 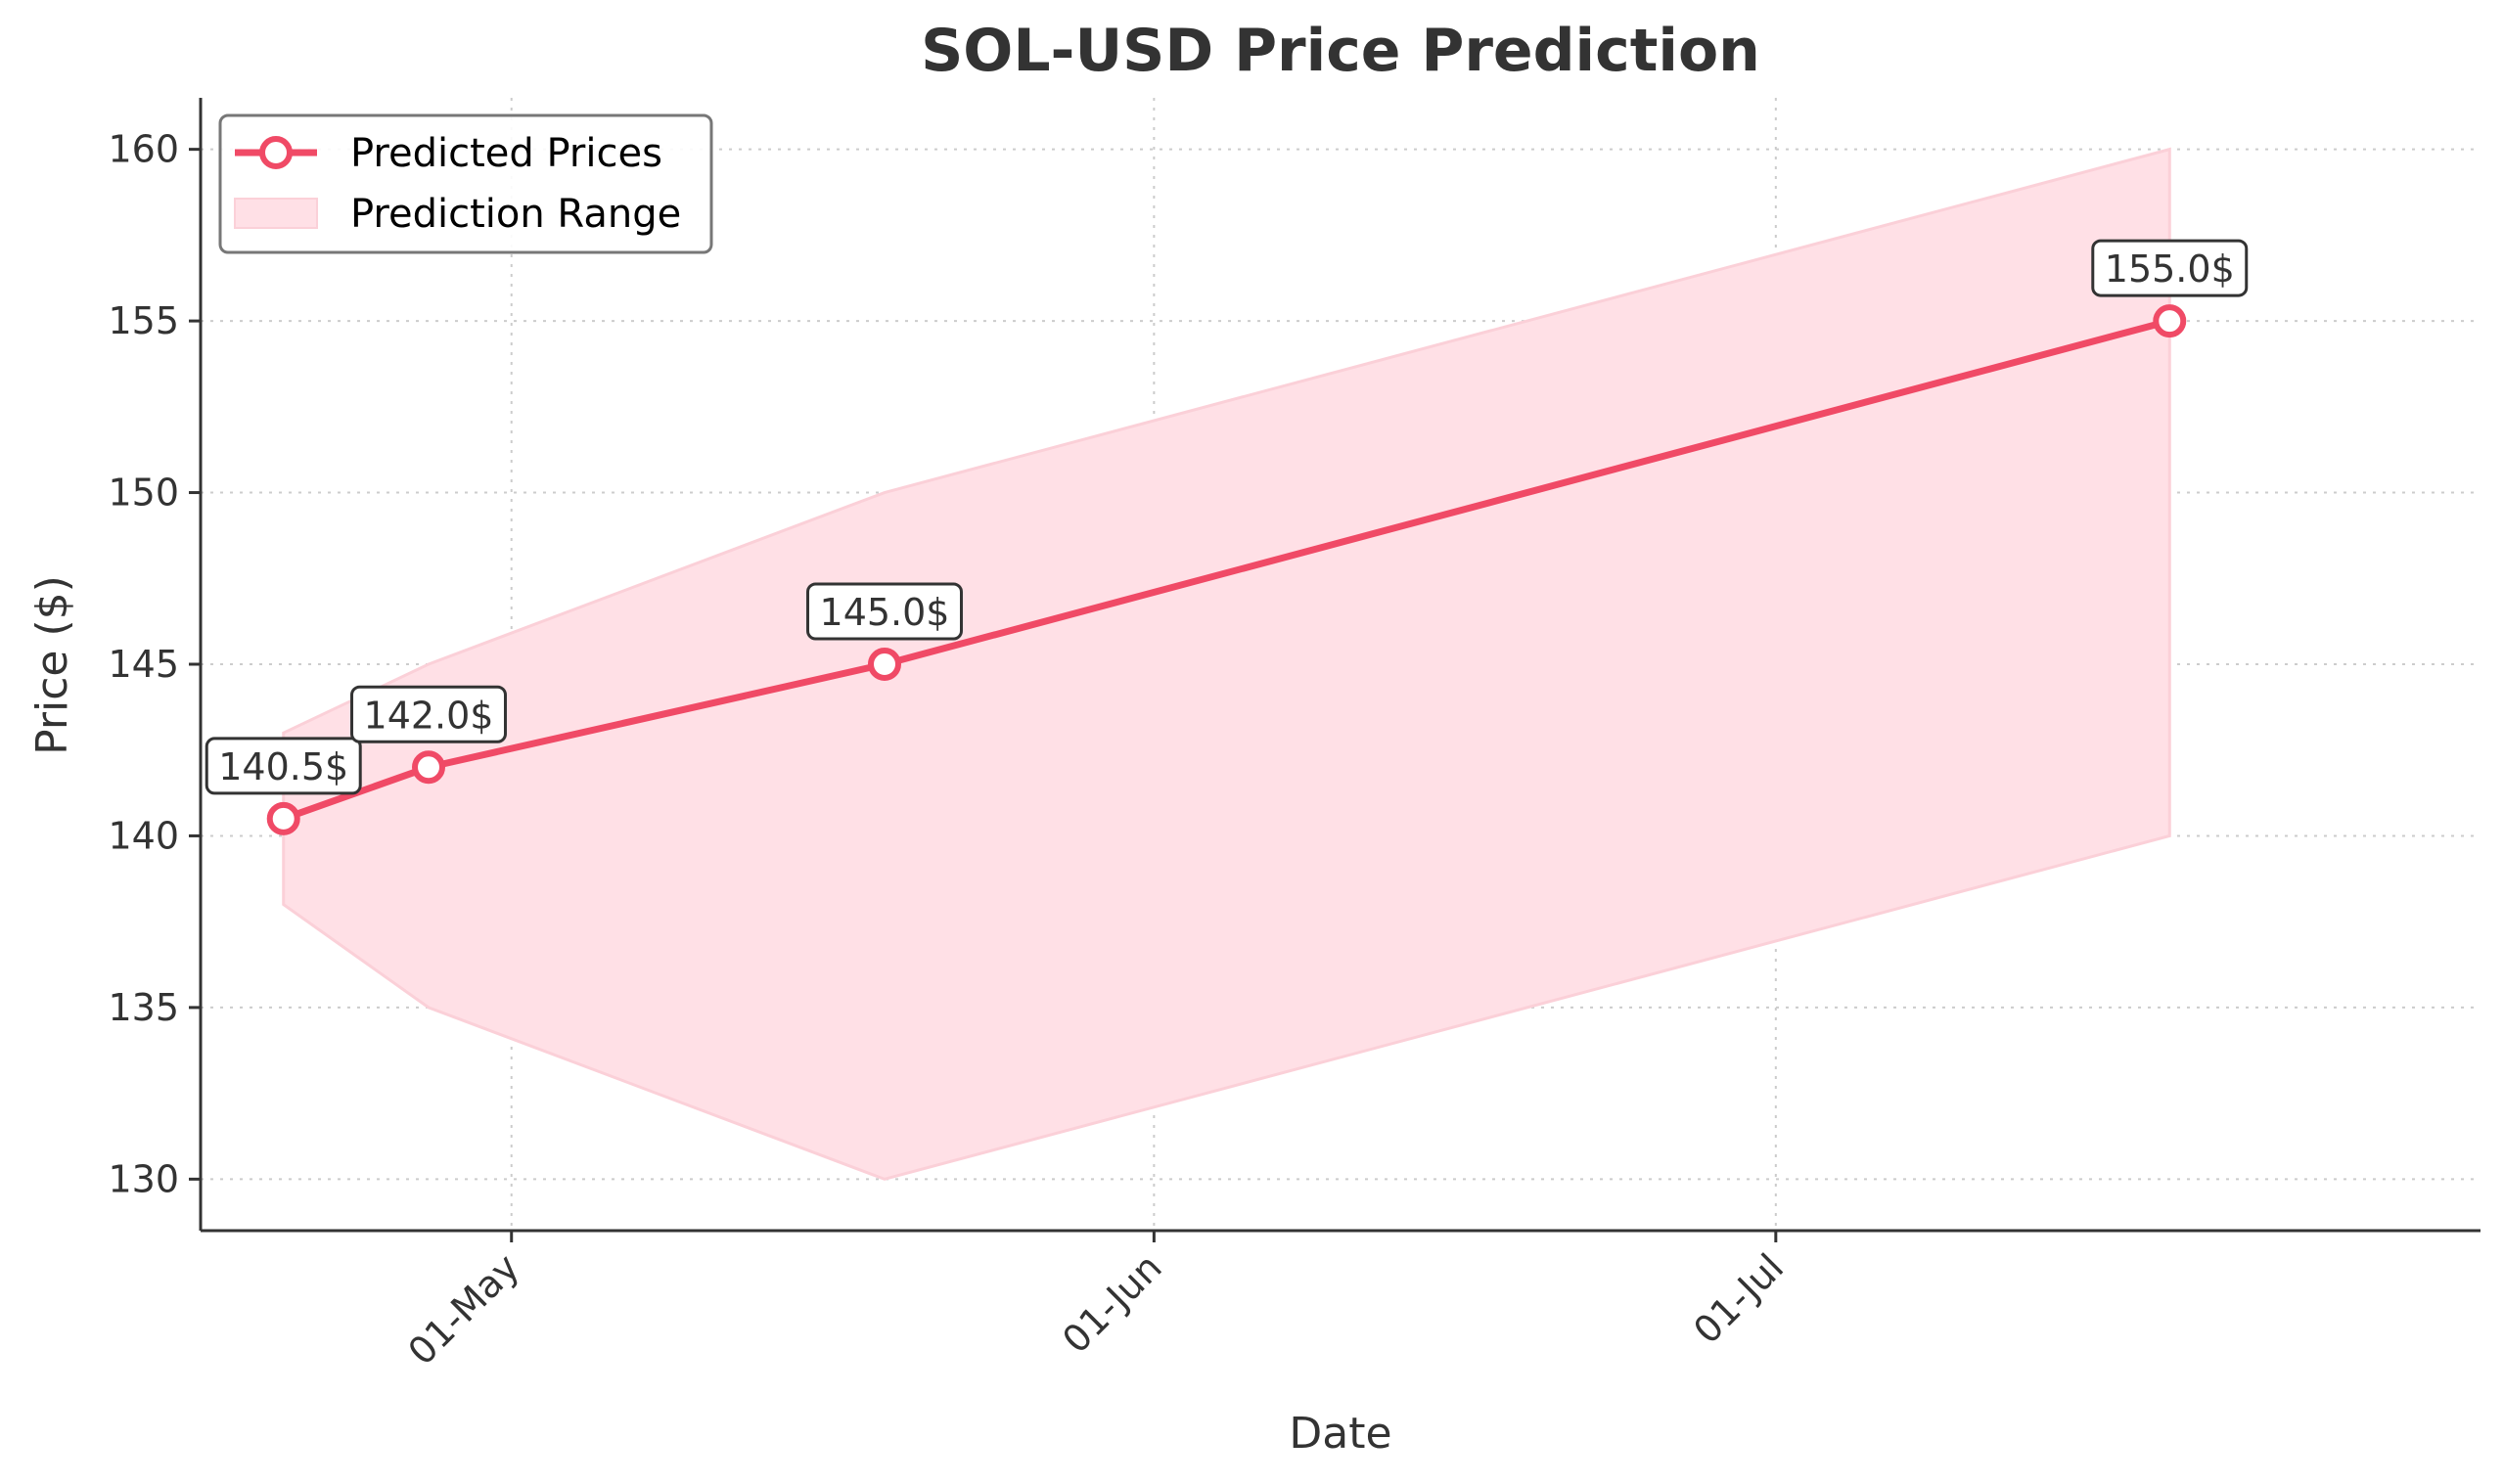 What do you see at coordinates (52, 665) in the screenshot?
I see `y-axis-label: Price ($)` at bounding box center [52, 665].